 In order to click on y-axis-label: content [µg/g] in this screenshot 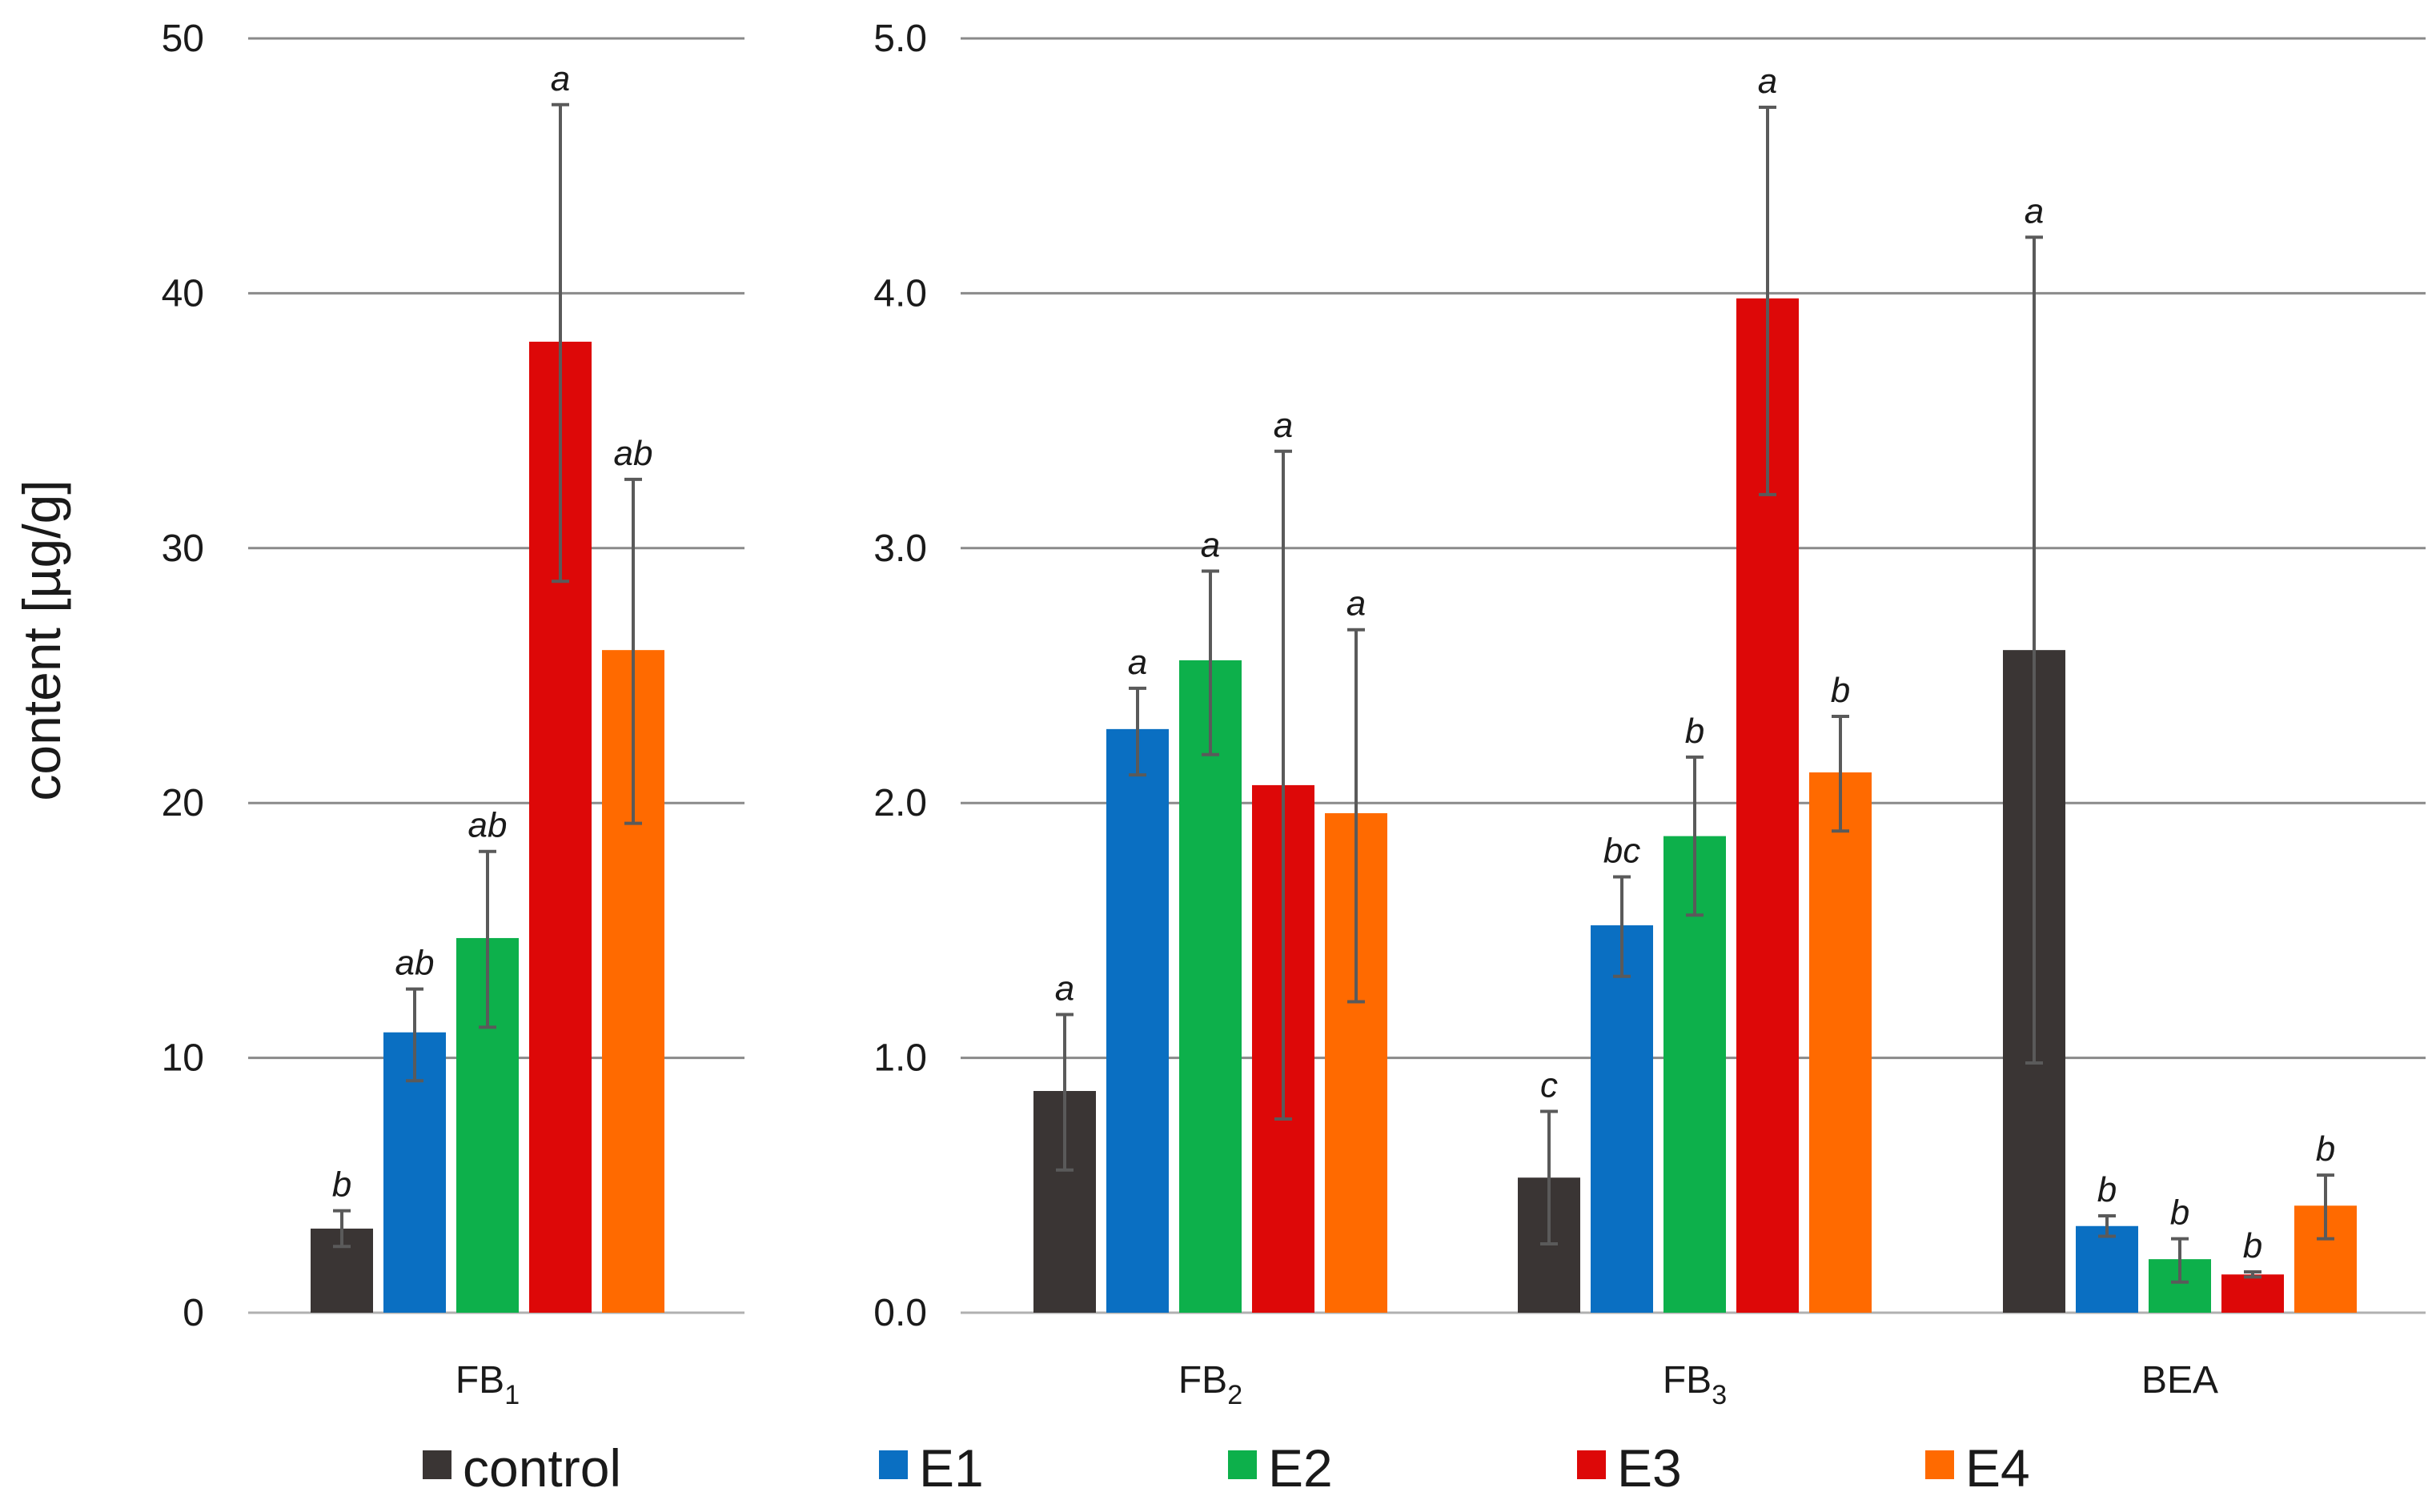, I will do `click(41, 639)`.